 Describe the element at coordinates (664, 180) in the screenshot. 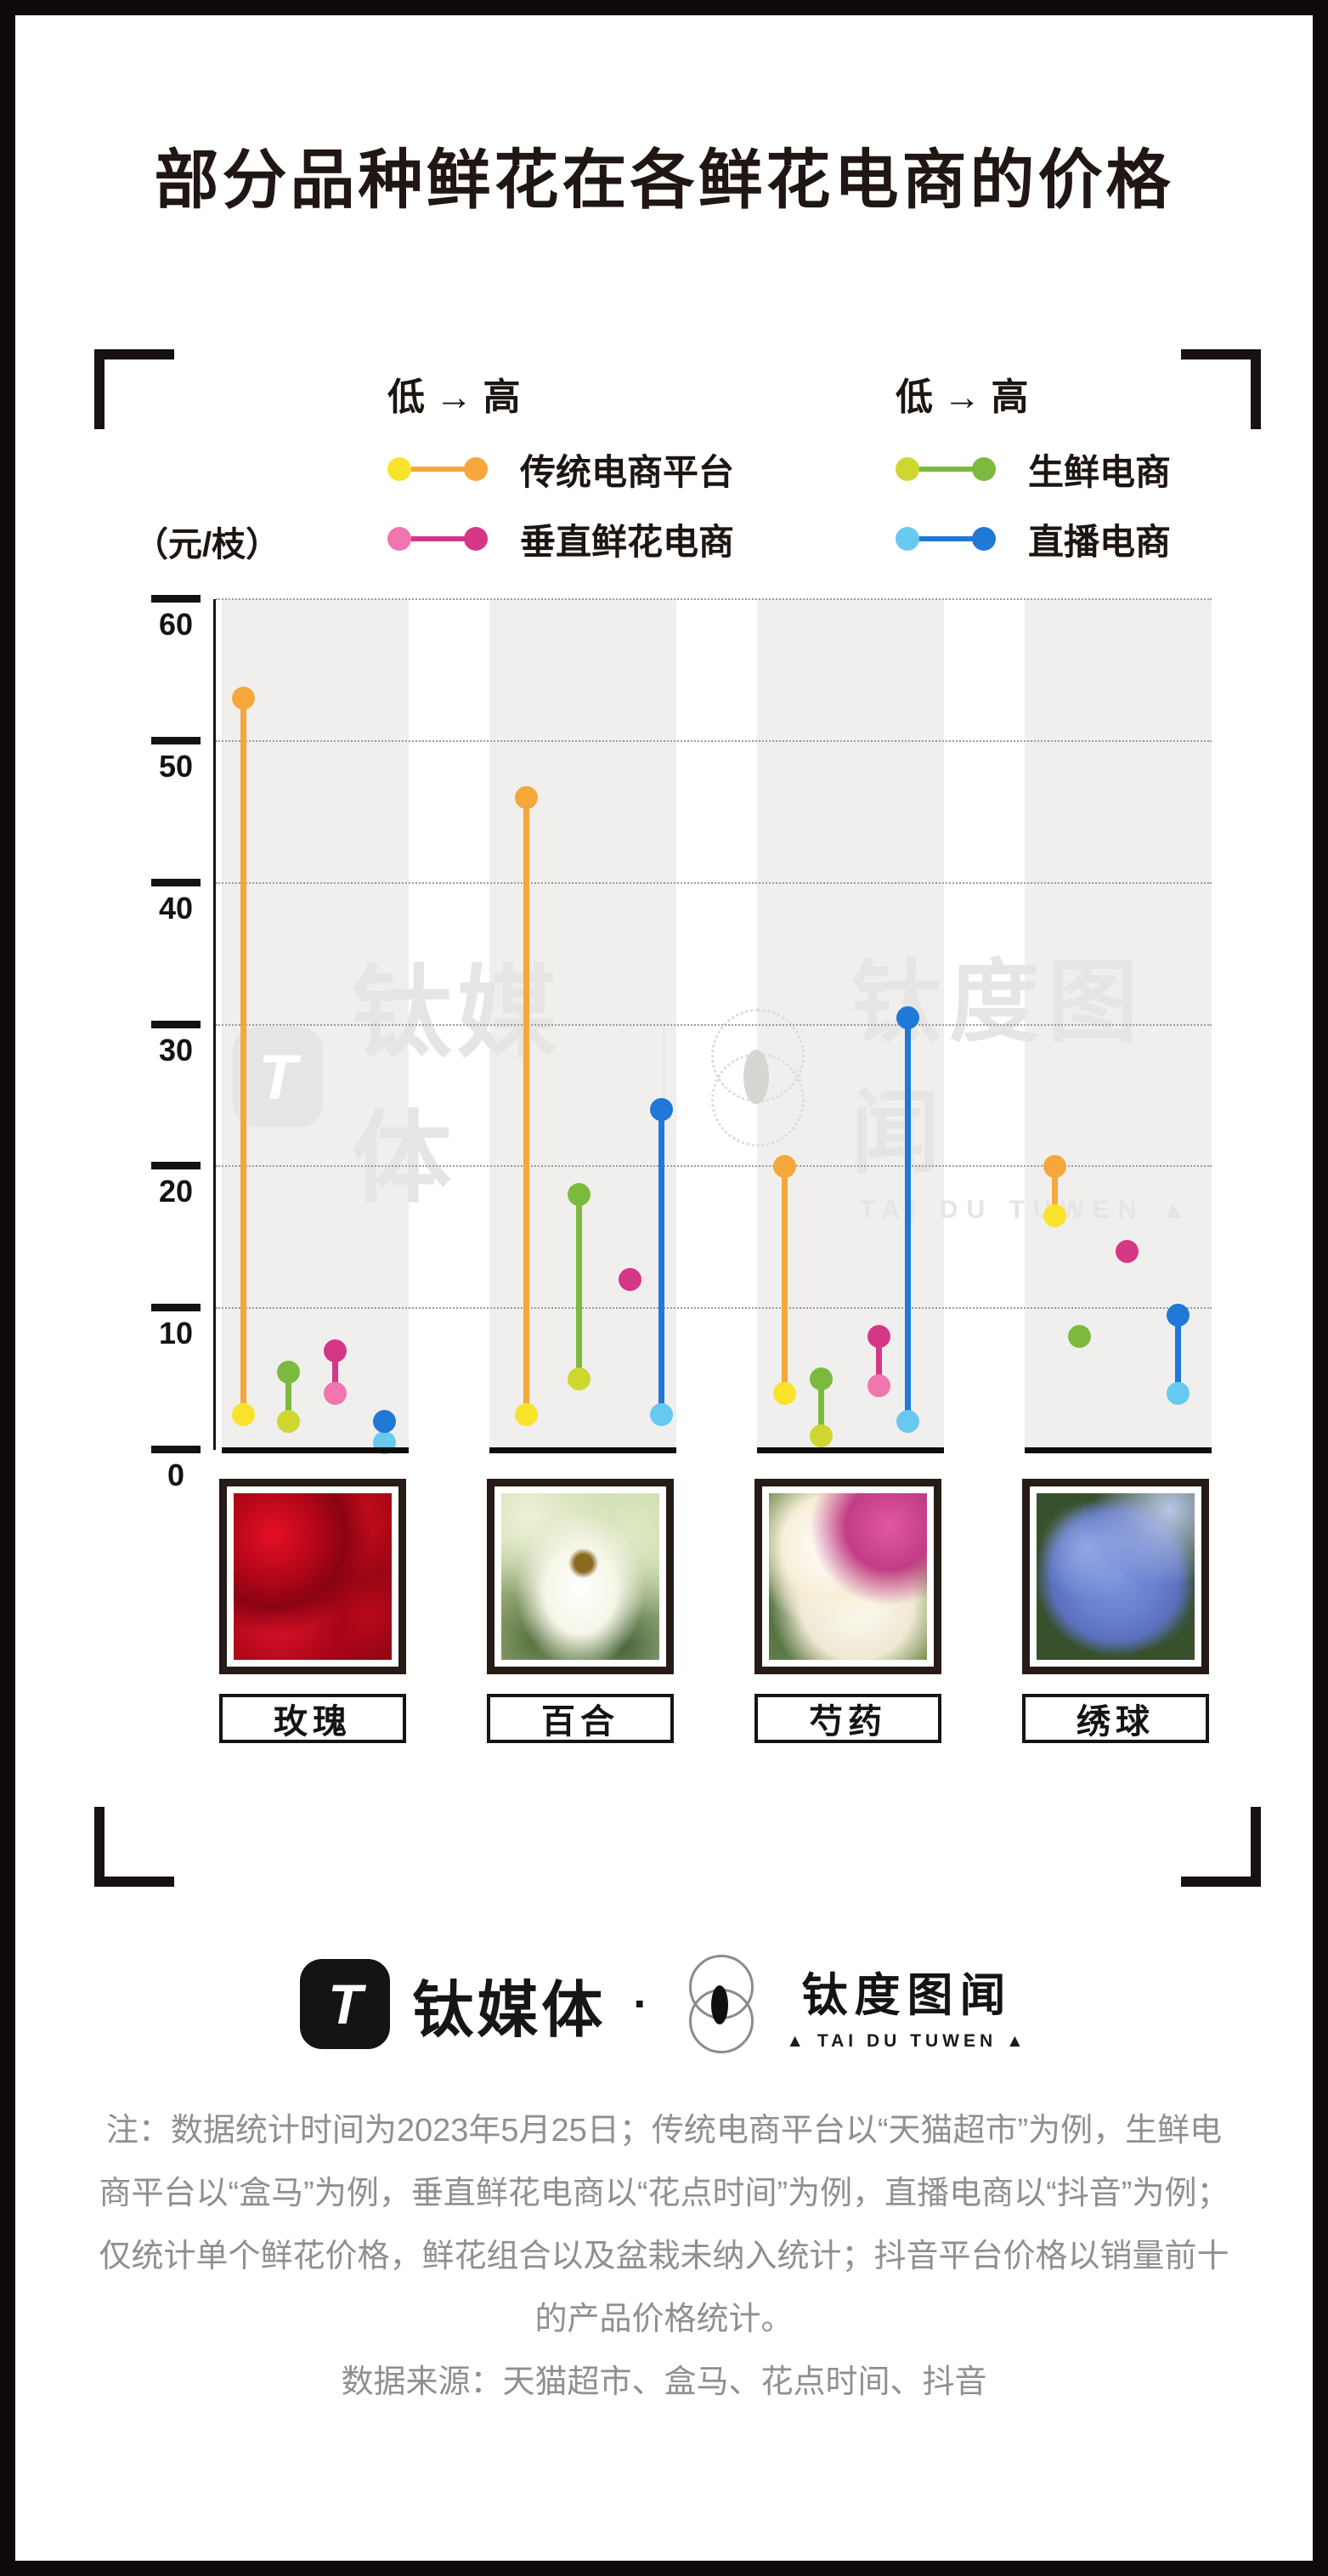

I see `page-title: 部分品种鲜花在各鲜花电商的价格` at that location.